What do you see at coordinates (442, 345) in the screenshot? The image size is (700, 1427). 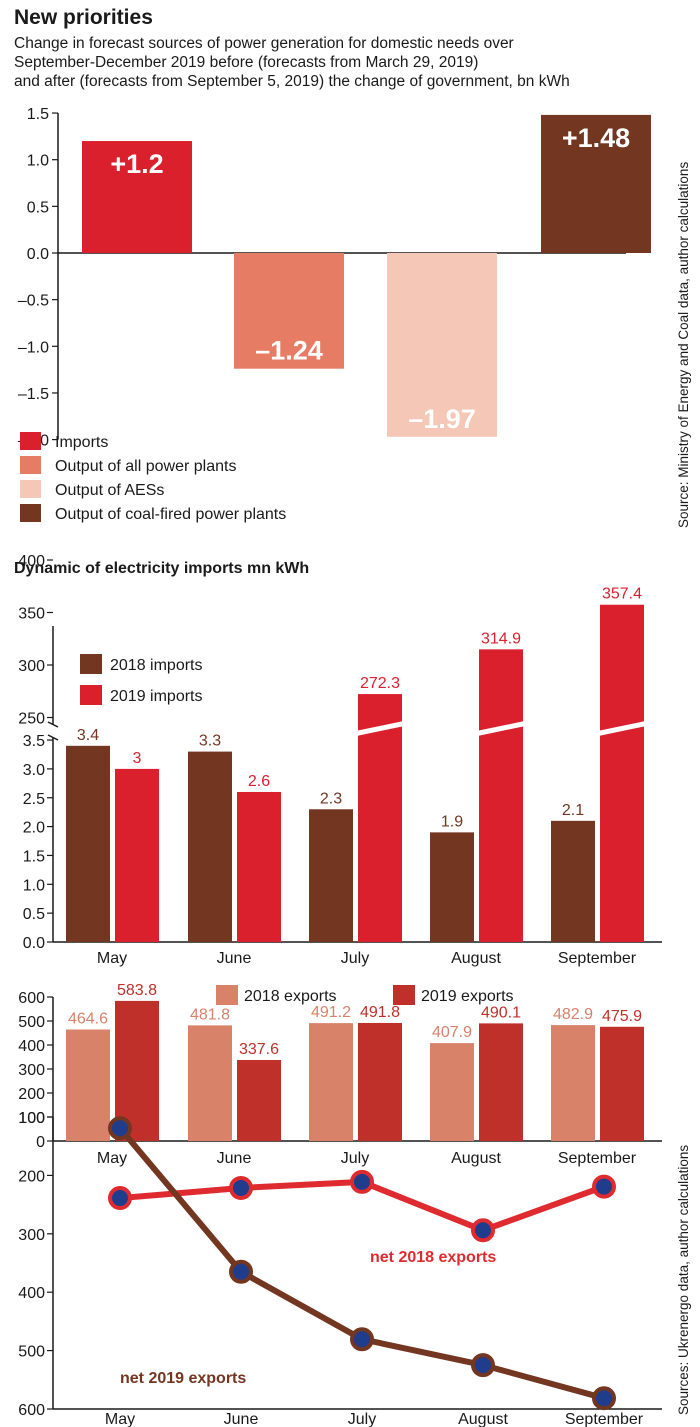 I see `bar-output-of-aess` at bounding box center [442, 345].